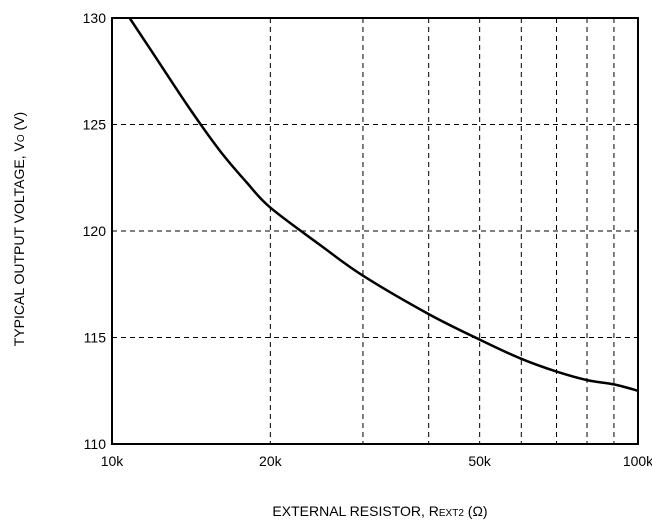 The height and width of the screenshot is (522, 652). What do you see at coordinates (271, 461) in the screenshot?
I see `x-tick-label: 20k` at bounding box center [271, 461].